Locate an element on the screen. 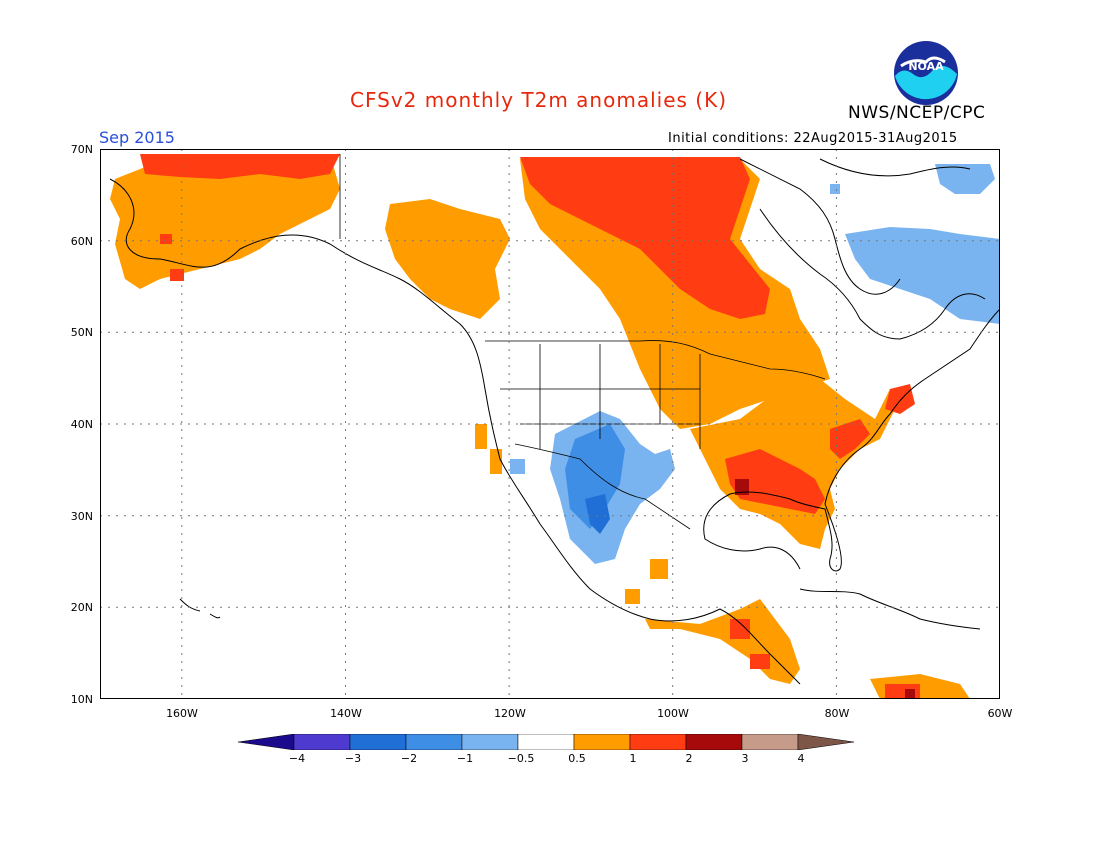 The width and height of the screenshot is (1100, 850). lat-label: 20N is located at coordinates (81, 607).